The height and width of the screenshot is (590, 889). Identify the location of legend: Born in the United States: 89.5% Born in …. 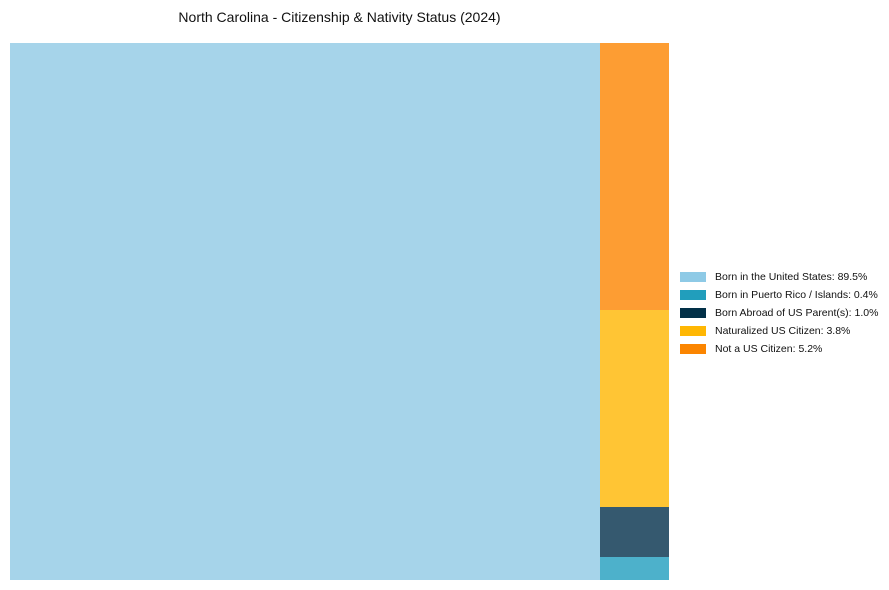
(779, 313).